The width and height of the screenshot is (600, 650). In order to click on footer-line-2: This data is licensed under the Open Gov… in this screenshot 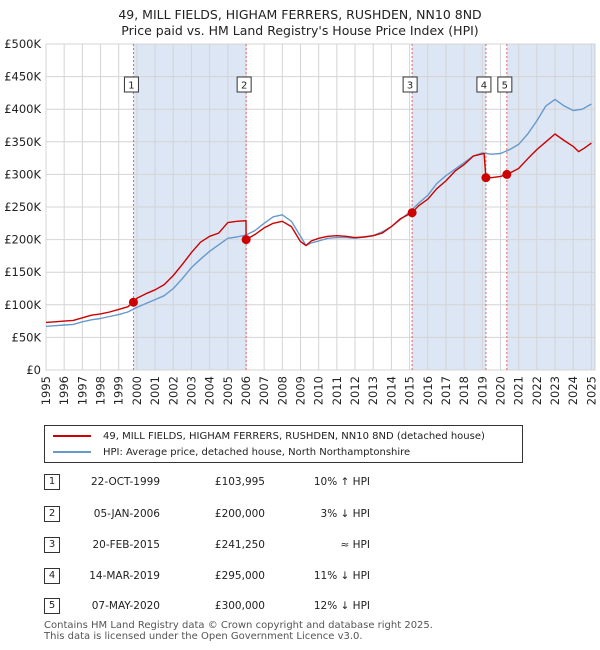, I will do `click(203, 636)`.